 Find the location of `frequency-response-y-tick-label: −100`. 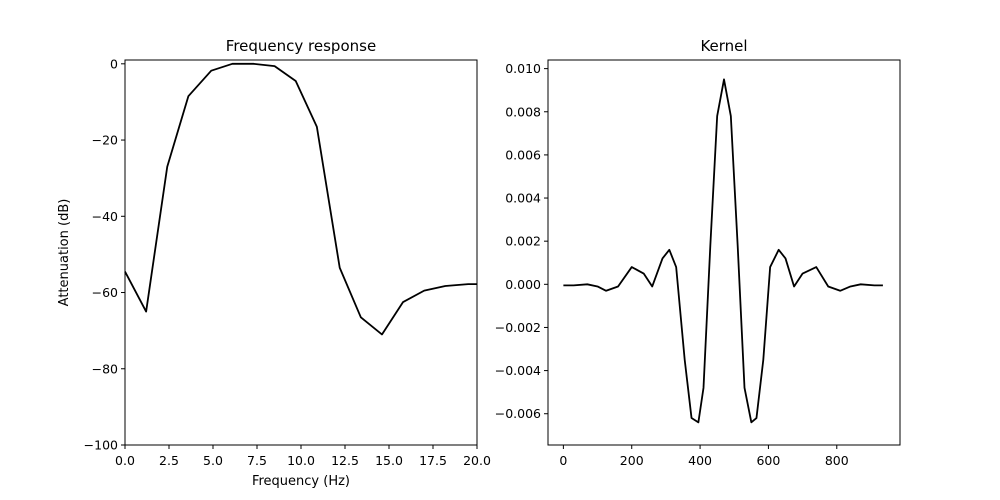

frequency-response-y-tick-label: −100 is located at coordinates (101, 445).